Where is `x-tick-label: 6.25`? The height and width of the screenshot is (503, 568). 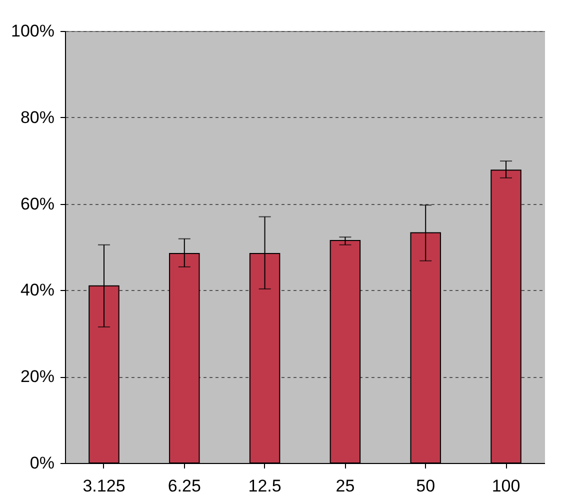 x-tick-label: 6.25 is located at coordinates (184, 486).